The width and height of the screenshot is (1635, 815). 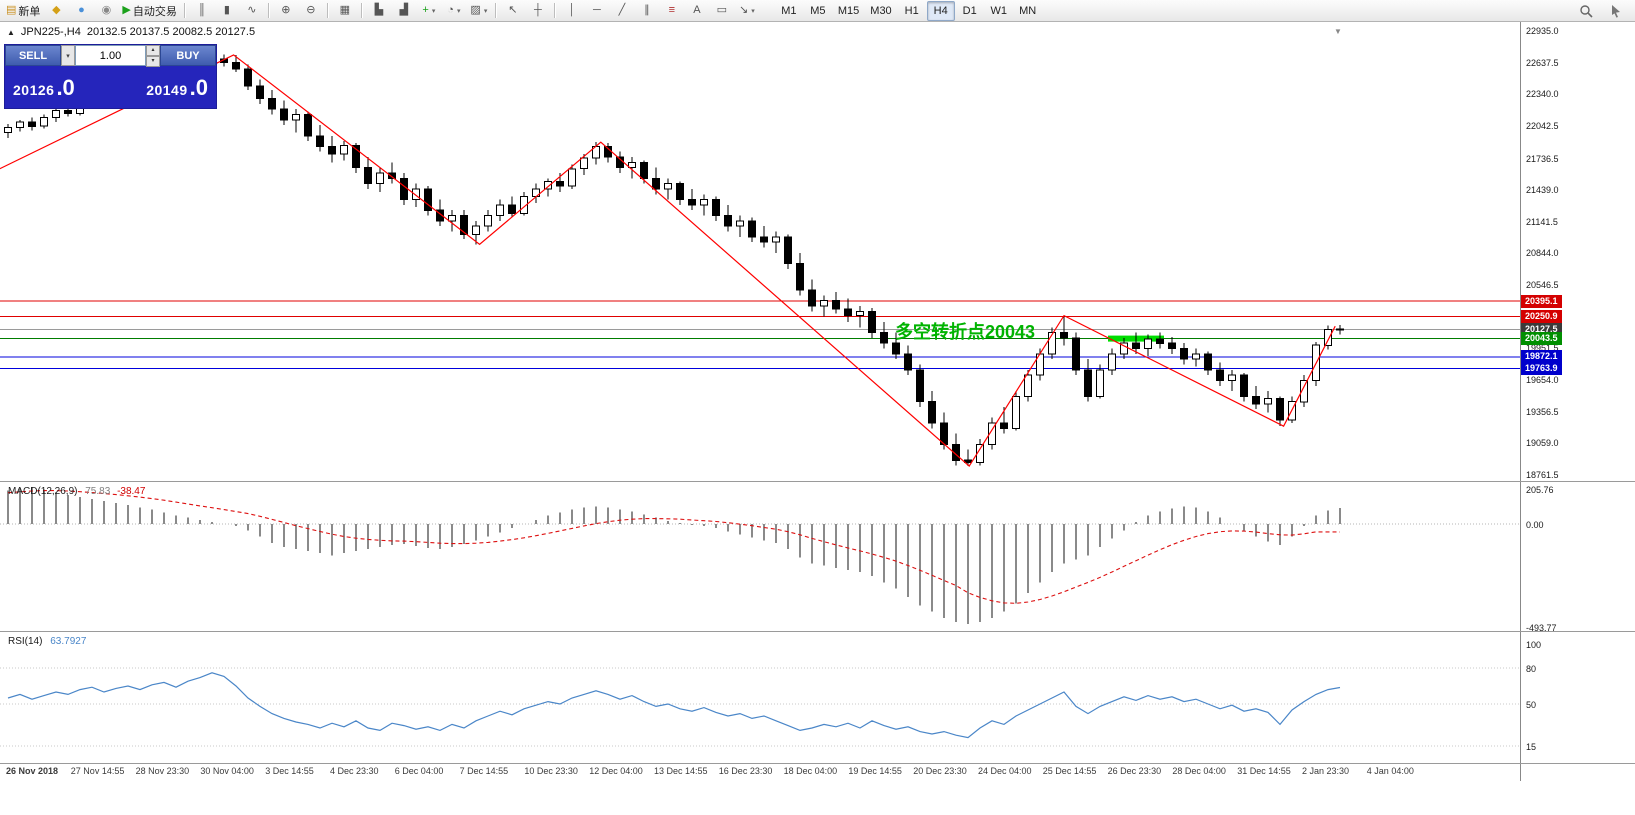 What do you see at coordinates (419, 771) in the screenshot?
I see `time-axis-label: 6 Dec 04:00` at bounding box center [419, 771].